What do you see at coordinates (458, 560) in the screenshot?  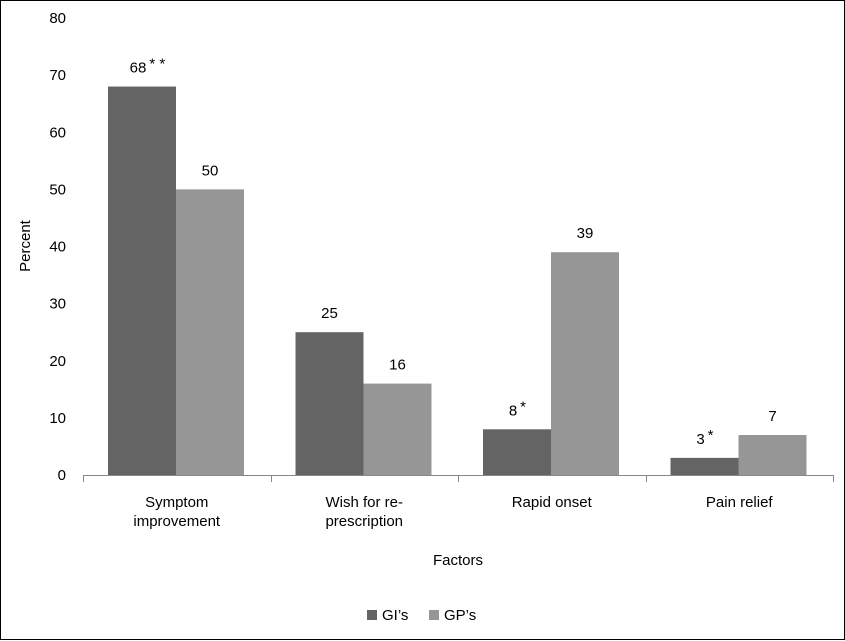 I see `x-axis-title: Factors` at bounding box center [458, 560].